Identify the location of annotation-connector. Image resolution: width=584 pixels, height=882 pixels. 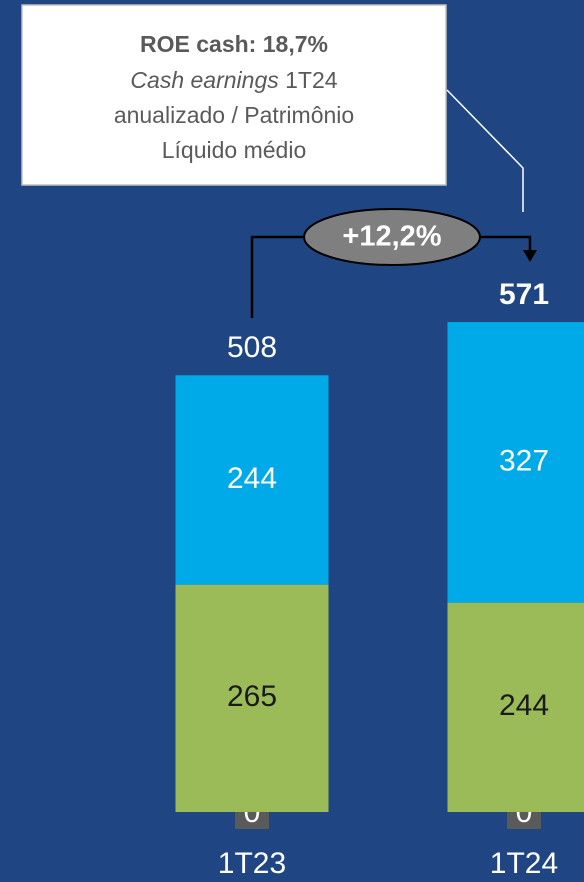
(485, 150).